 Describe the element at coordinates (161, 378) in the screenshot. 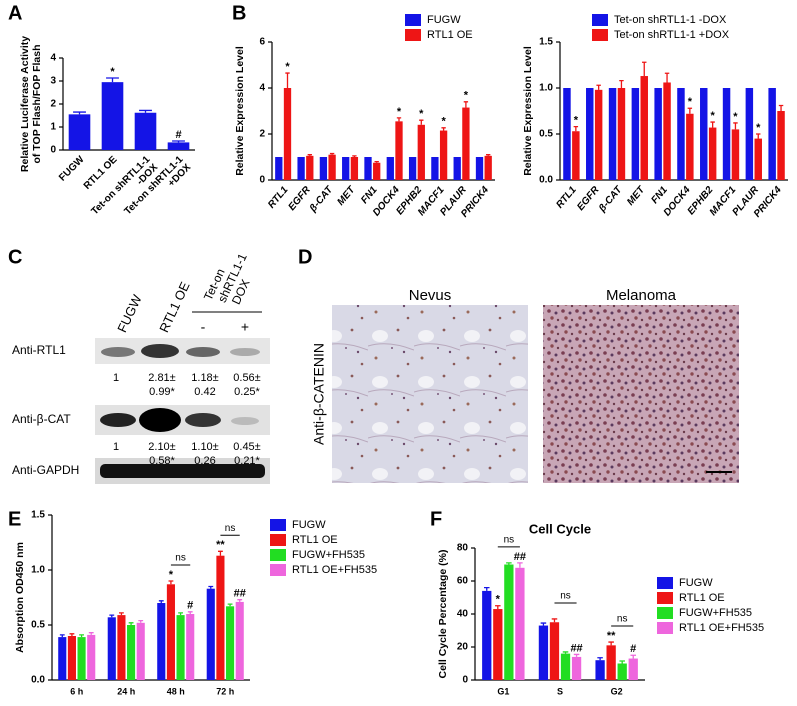

I see `quant-label: 2.81±` at that location.